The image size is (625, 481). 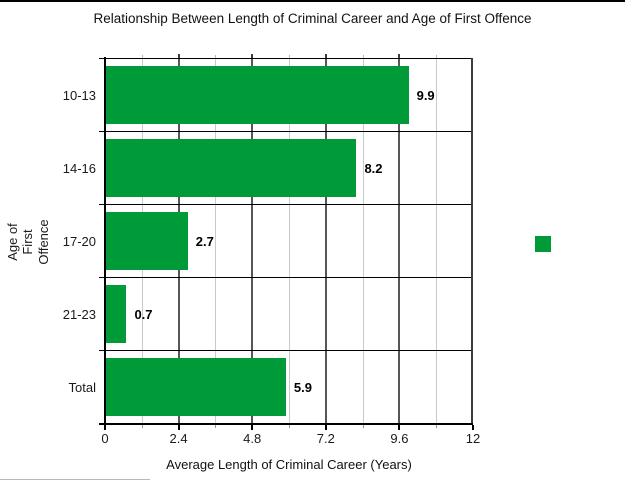 What do you see at coordinates (105, 241) in the screenshot?
I see `y-axis-line` at bounding box center [105, 241].